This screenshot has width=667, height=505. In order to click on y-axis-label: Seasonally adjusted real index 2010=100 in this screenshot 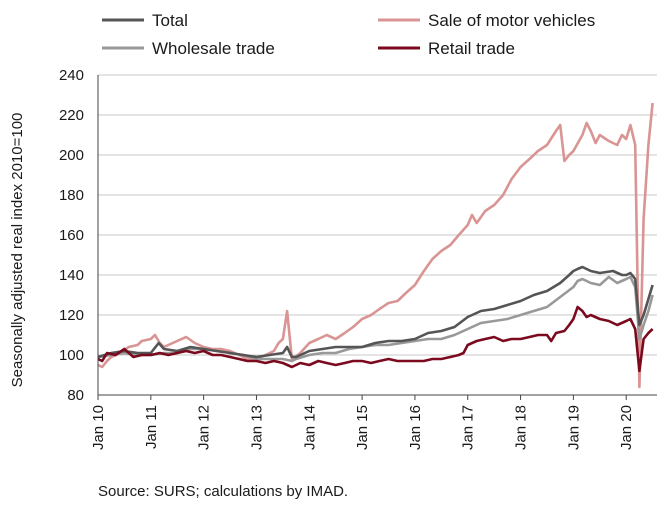, I will do `click(17, 250)`.